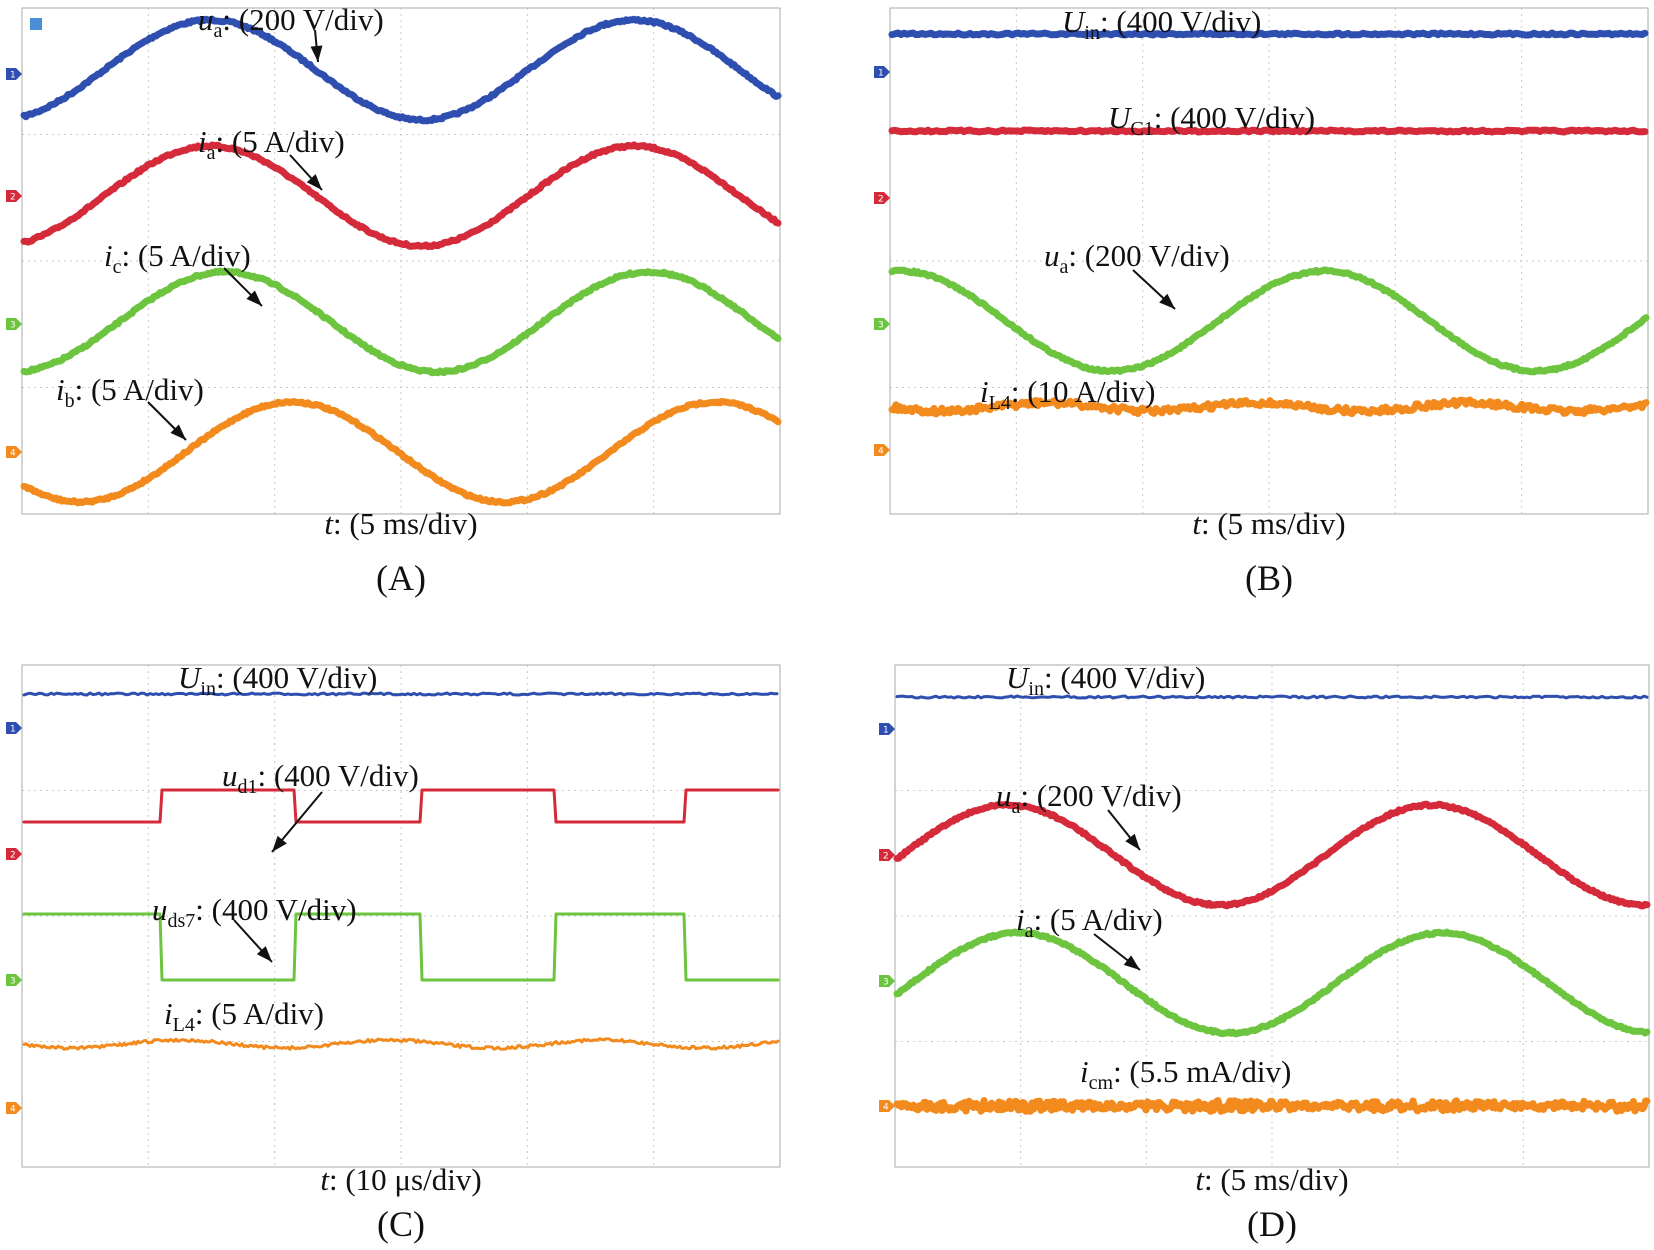  Describe the element at coordinates (254, 298) in the screenshot. I see `arrowhead-A3` at that location.